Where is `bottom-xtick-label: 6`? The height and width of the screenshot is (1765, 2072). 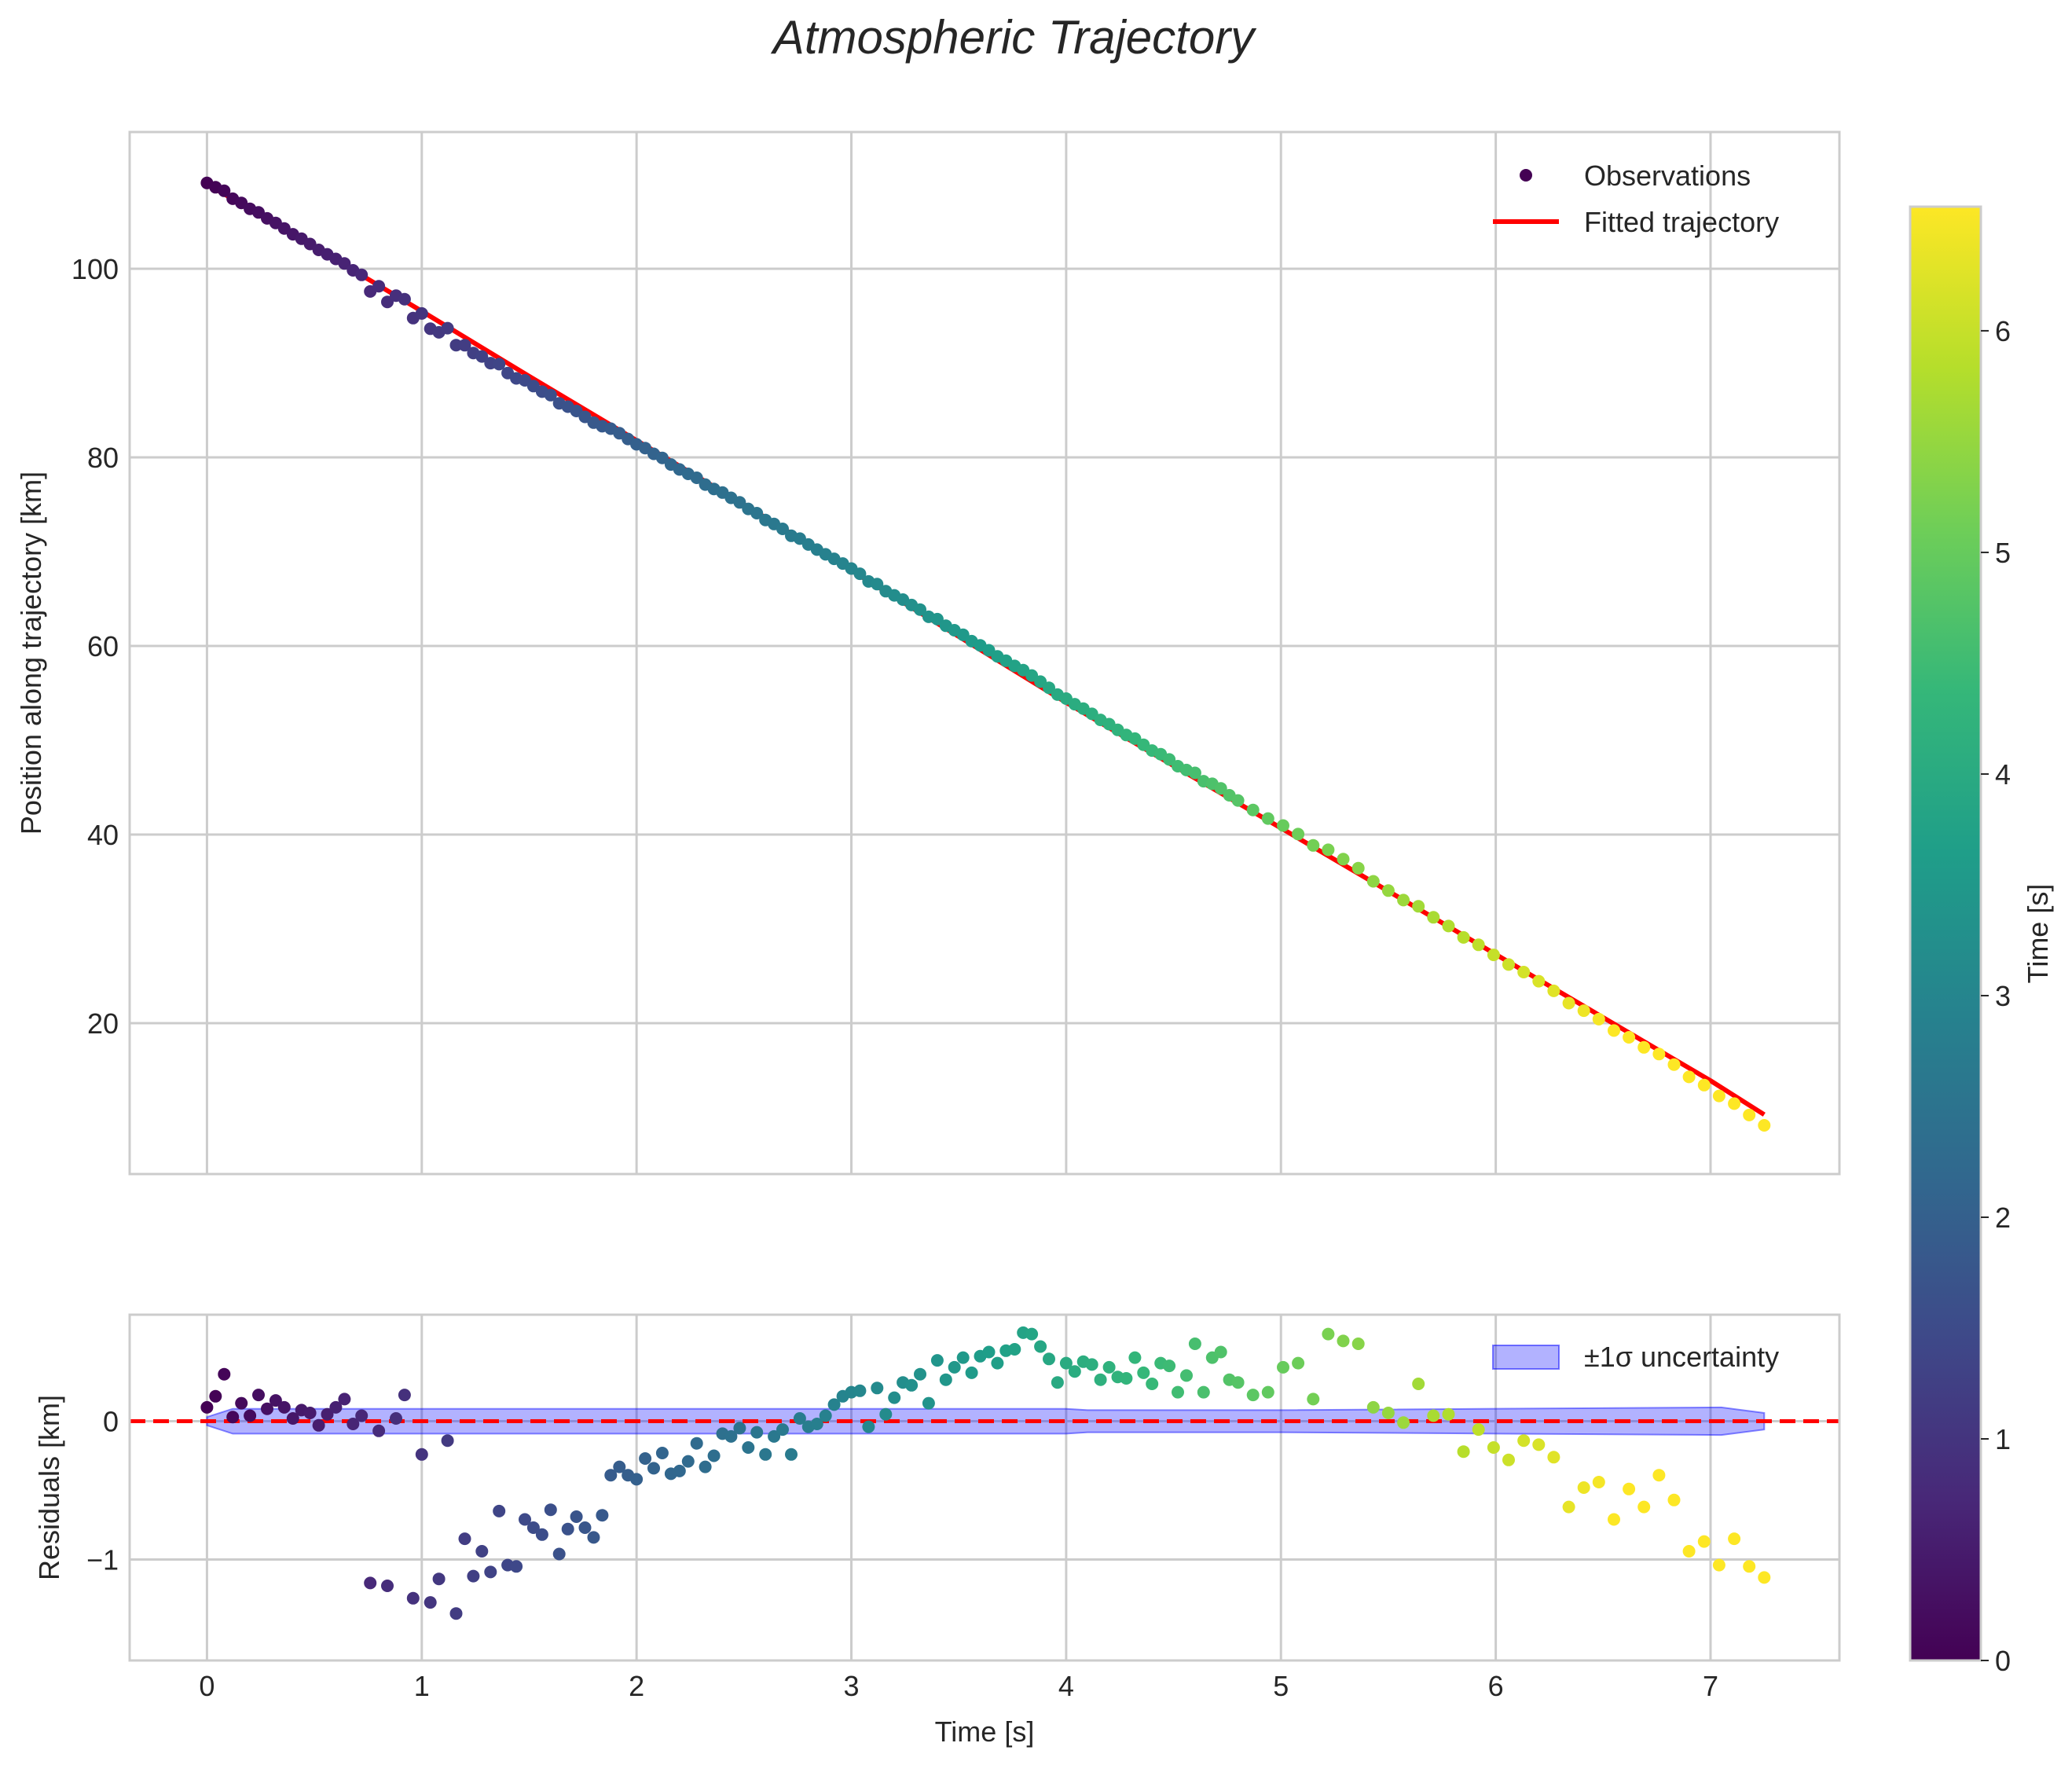
bottom-xtick-label: 6 is located at coordinates (1496, 1686).